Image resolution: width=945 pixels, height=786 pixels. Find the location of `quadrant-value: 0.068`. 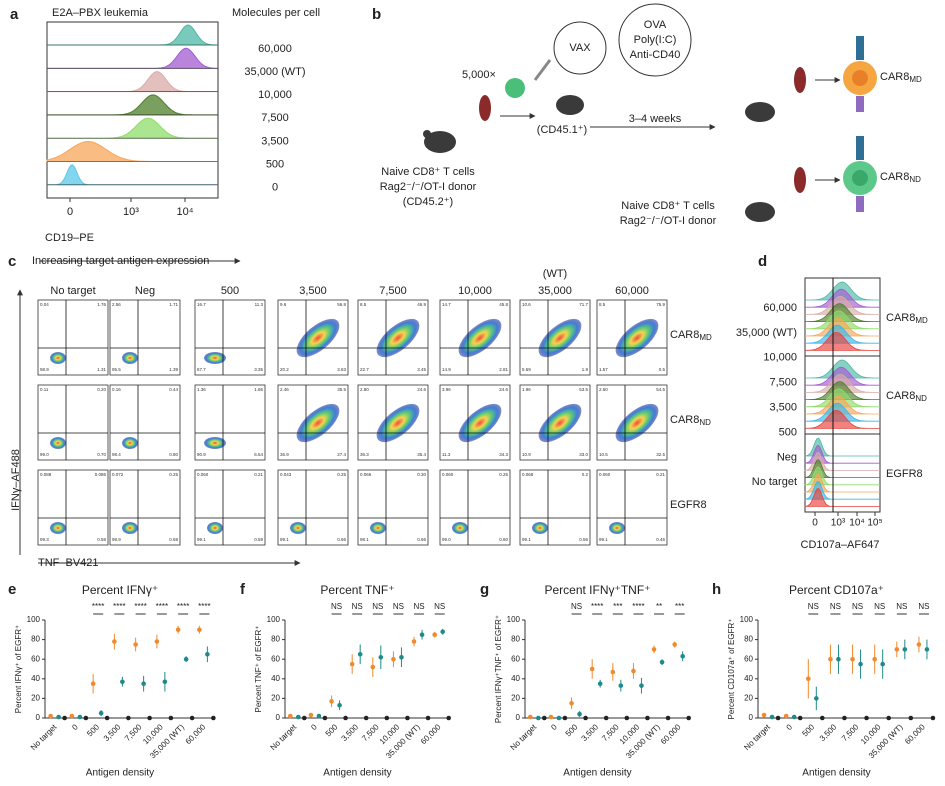

quadrant-value: 0.068 is located at coordinates (528, 474).